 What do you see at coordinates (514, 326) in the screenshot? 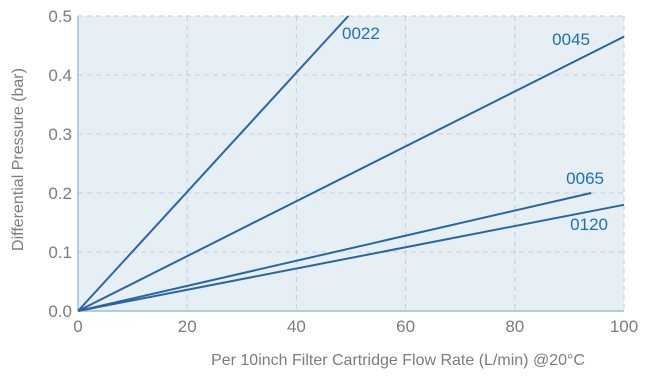
I see `x-tick-label: 80` at bounding box center [514, 326].